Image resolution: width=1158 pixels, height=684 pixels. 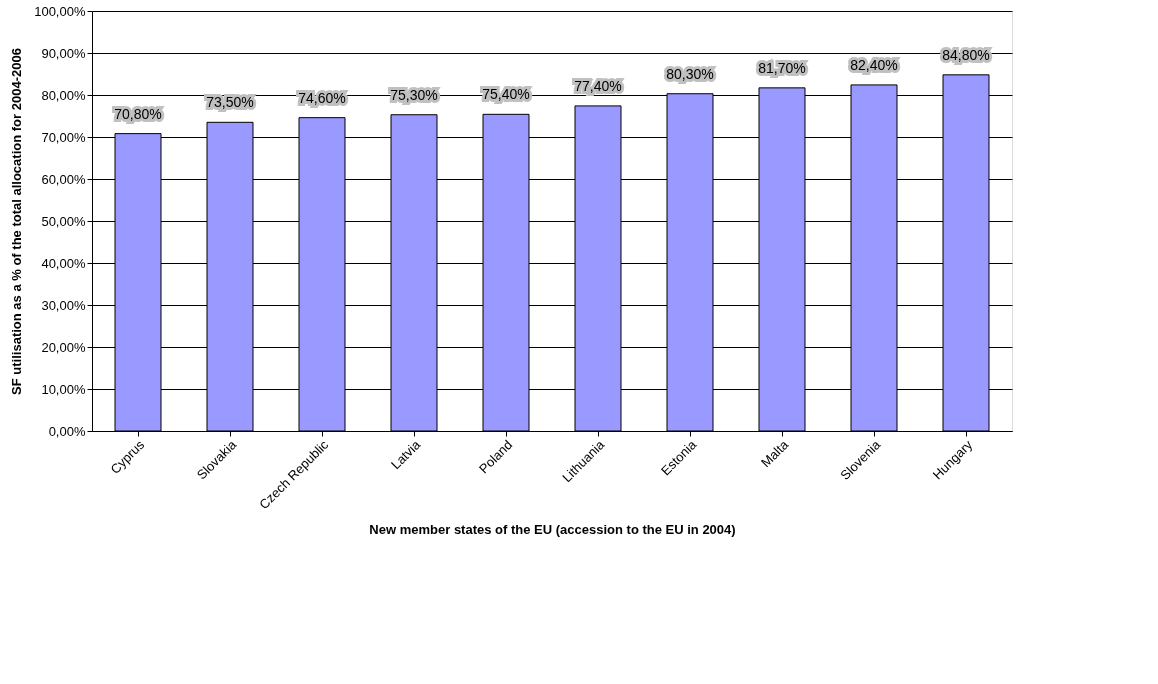 What do you see at coordinates (230, 102) in the screenshot?
I see `data-label: 73,50%` at bounding box center [230, 102].